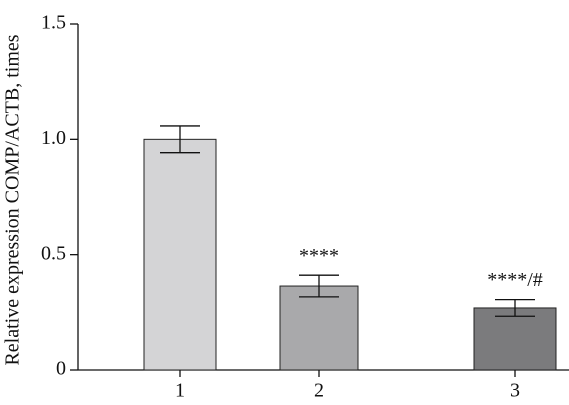 The height and width of the screenshot is (405, 569). Describe the element at coordinates (319, 256) in the screenshot. I see `annotation: ****` at that location.